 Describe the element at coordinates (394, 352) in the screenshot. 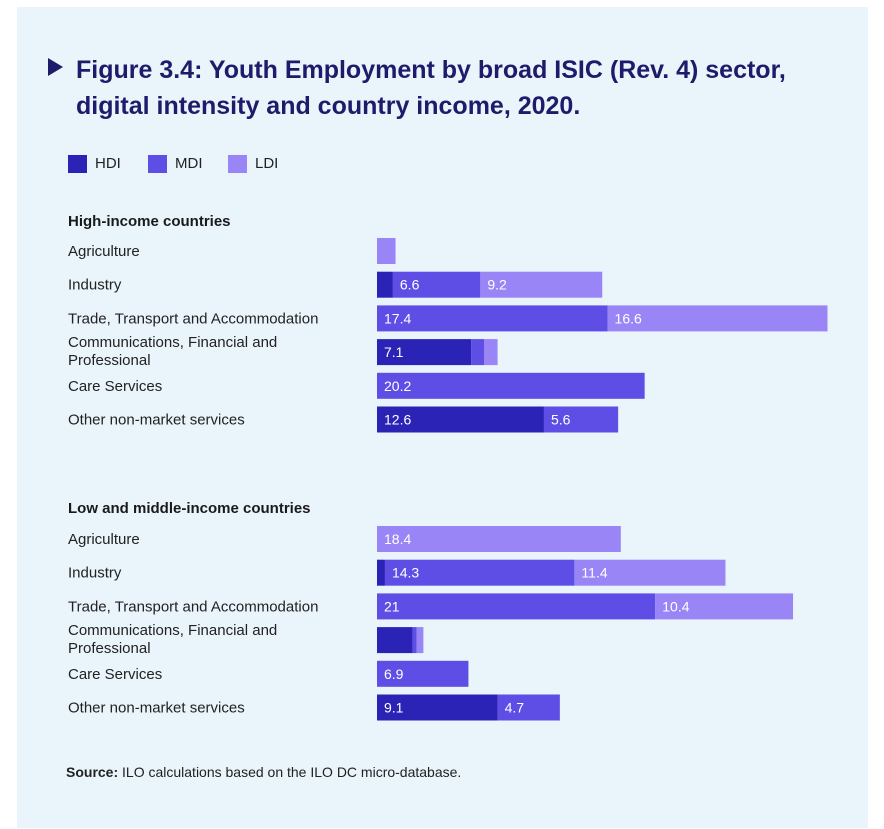

I see `data-label: 7.1` at that location.